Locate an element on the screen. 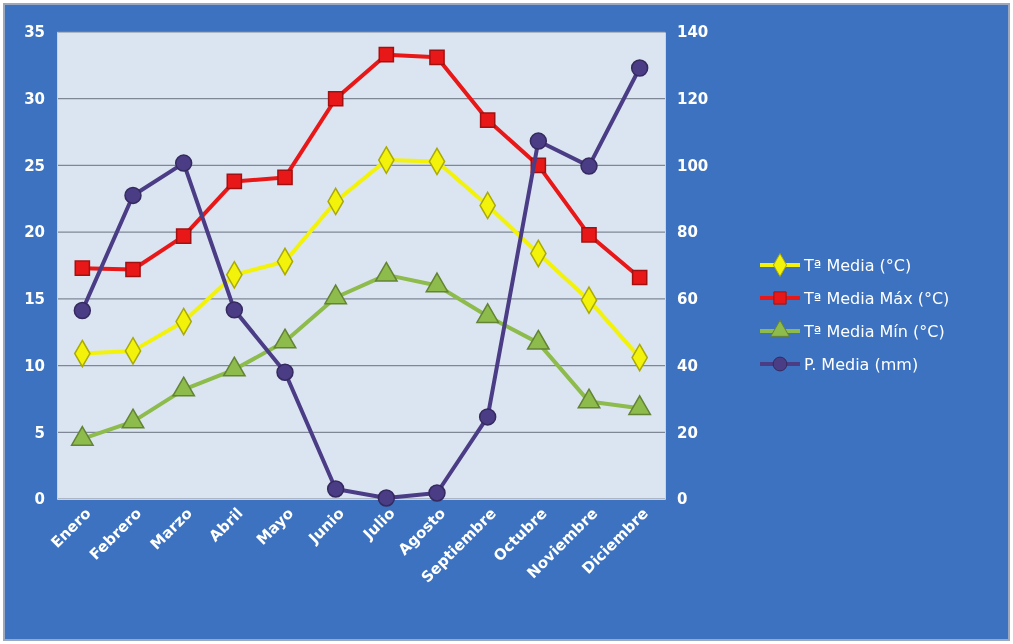  y-tick-label: 15 is located at coordinates (34, 299).